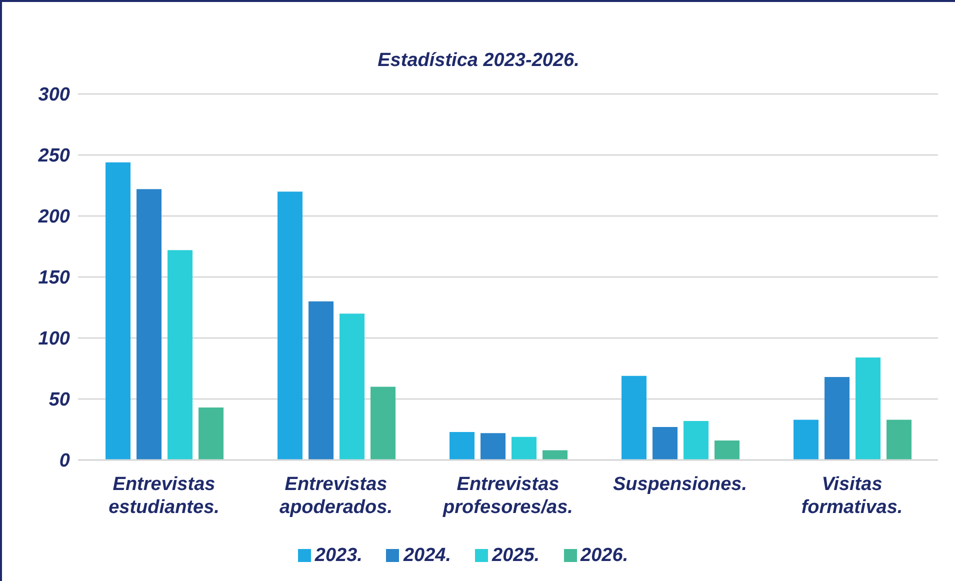  Describe the element at coordinates (336, 496) in the screenshot. I see `x-tick-label: Entrevistas apoderados.` at that location.